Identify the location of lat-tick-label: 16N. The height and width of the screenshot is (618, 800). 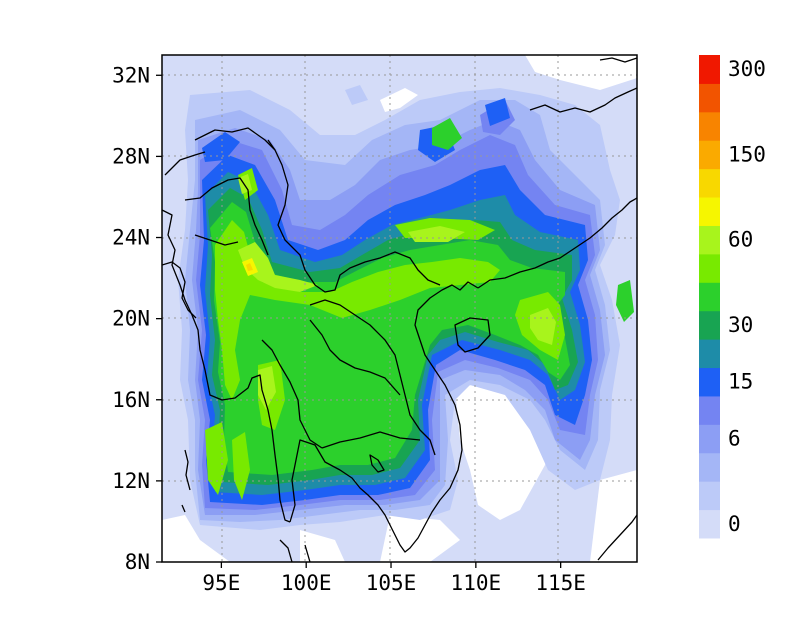
(131, 400).